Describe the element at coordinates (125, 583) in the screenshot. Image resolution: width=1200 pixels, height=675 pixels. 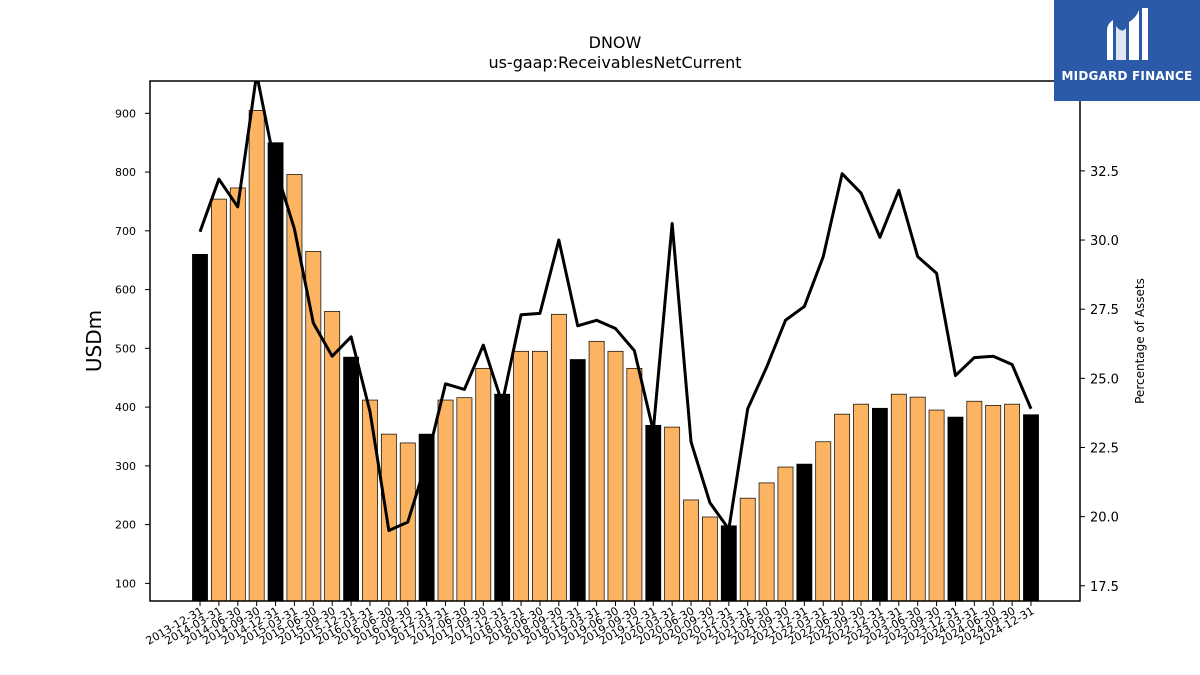
I see `y-tick-label: 100` at that location.